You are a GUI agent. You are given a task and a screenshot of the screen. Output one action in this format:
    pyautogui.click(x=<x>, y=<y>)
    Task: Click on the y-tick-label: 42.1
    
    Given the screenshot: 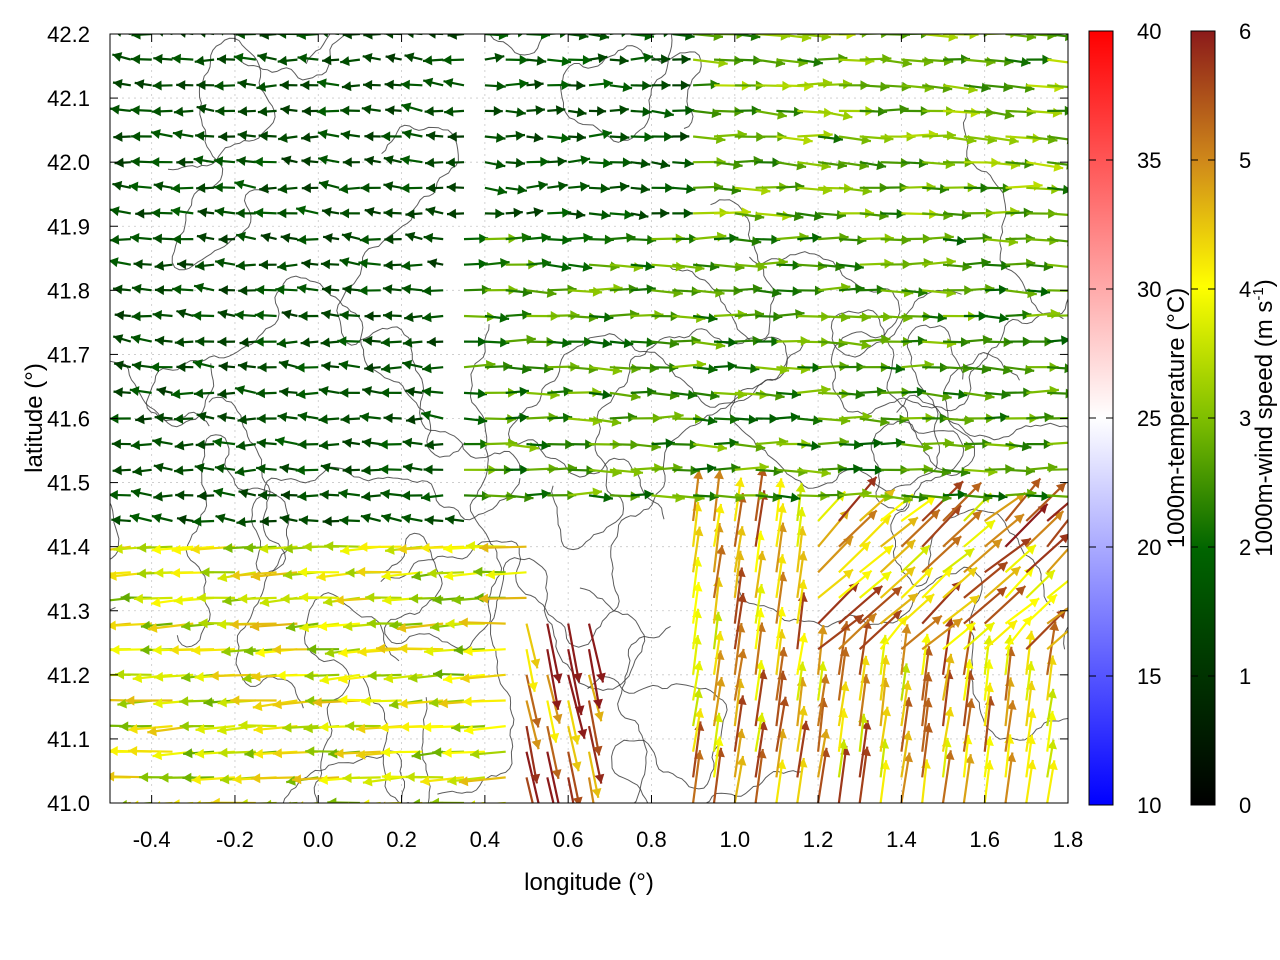 What is the action you would take?
    pyautogui.click(x=68, y=98)
    